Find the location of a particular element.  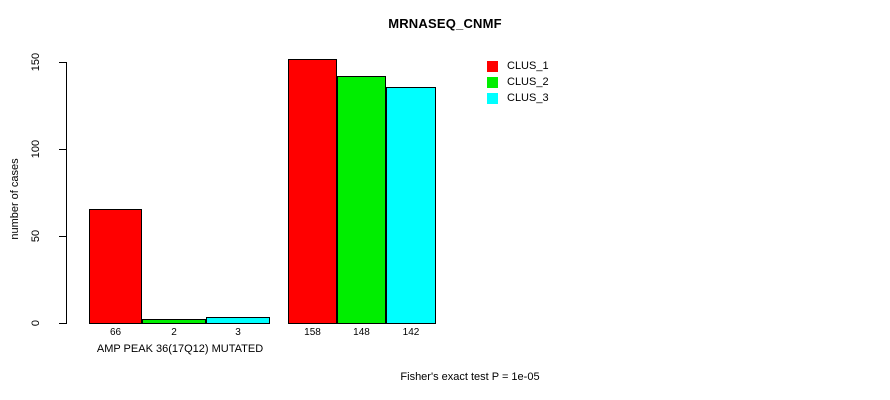

bar-clus2-group1 is located at coordinates (174, 321).